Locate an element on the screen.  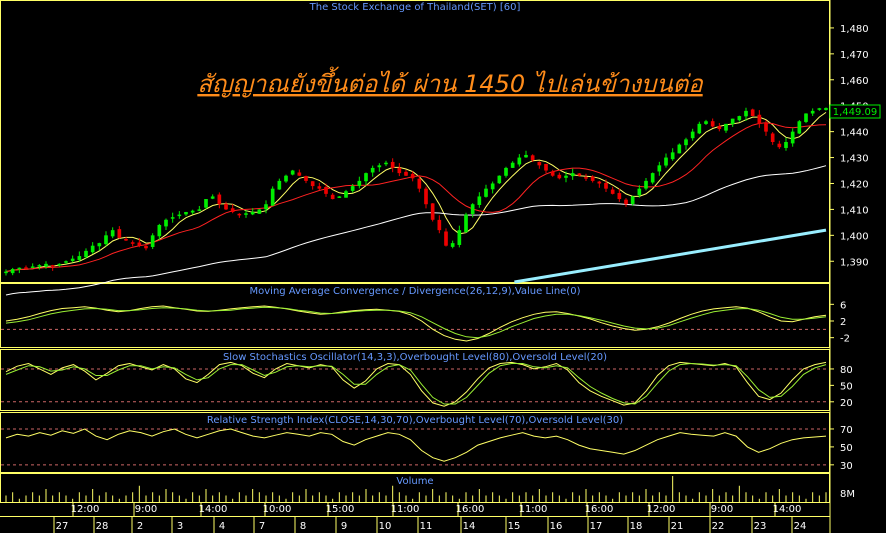
date-label: 15 is located at coordinates (514, 526).